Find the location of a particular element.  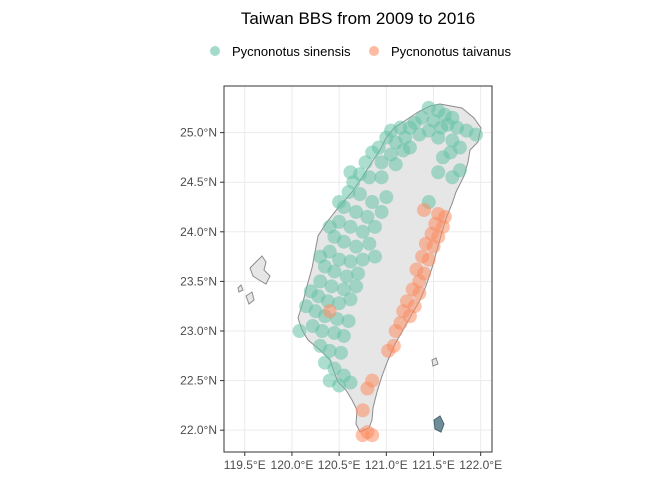

y-tick-label: 24.0°N is located at coordinates (198, 232).